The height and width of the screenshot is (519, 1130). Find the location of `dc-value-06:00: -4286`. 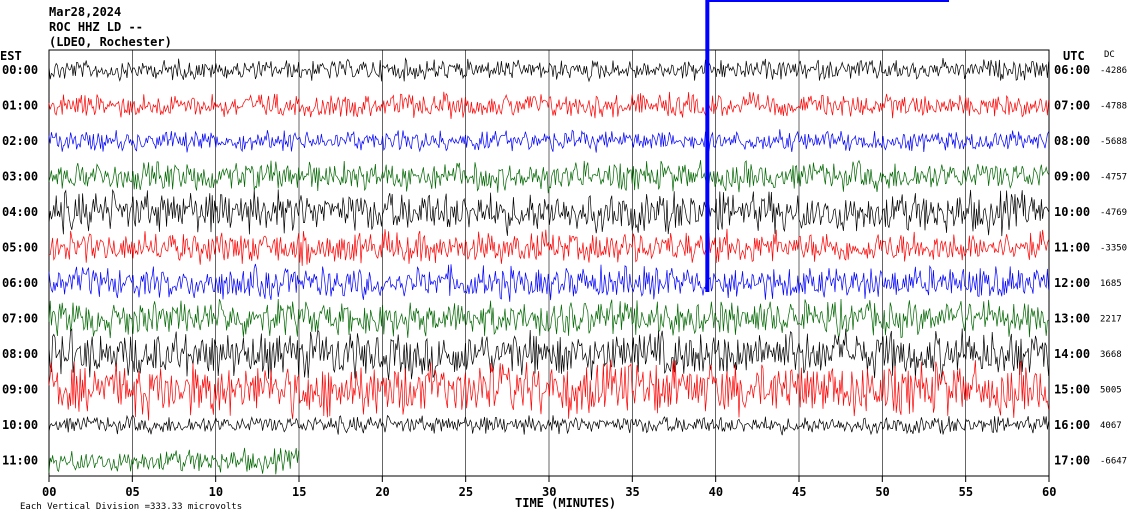

dc-value-06:00: -4286 is located at coordinates (1113, 71).